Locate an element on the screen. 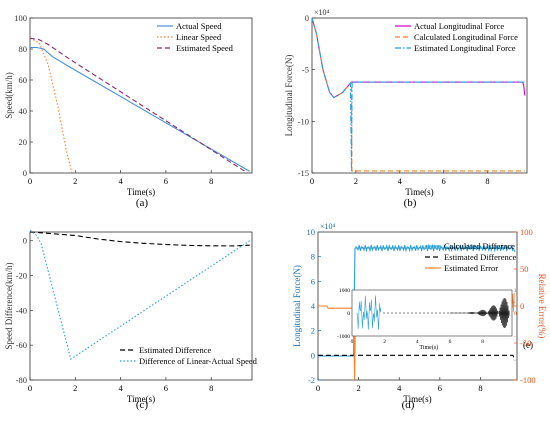 The image size is (550, 423). y-tick-label: -10 is located at coordinates (303, 121).